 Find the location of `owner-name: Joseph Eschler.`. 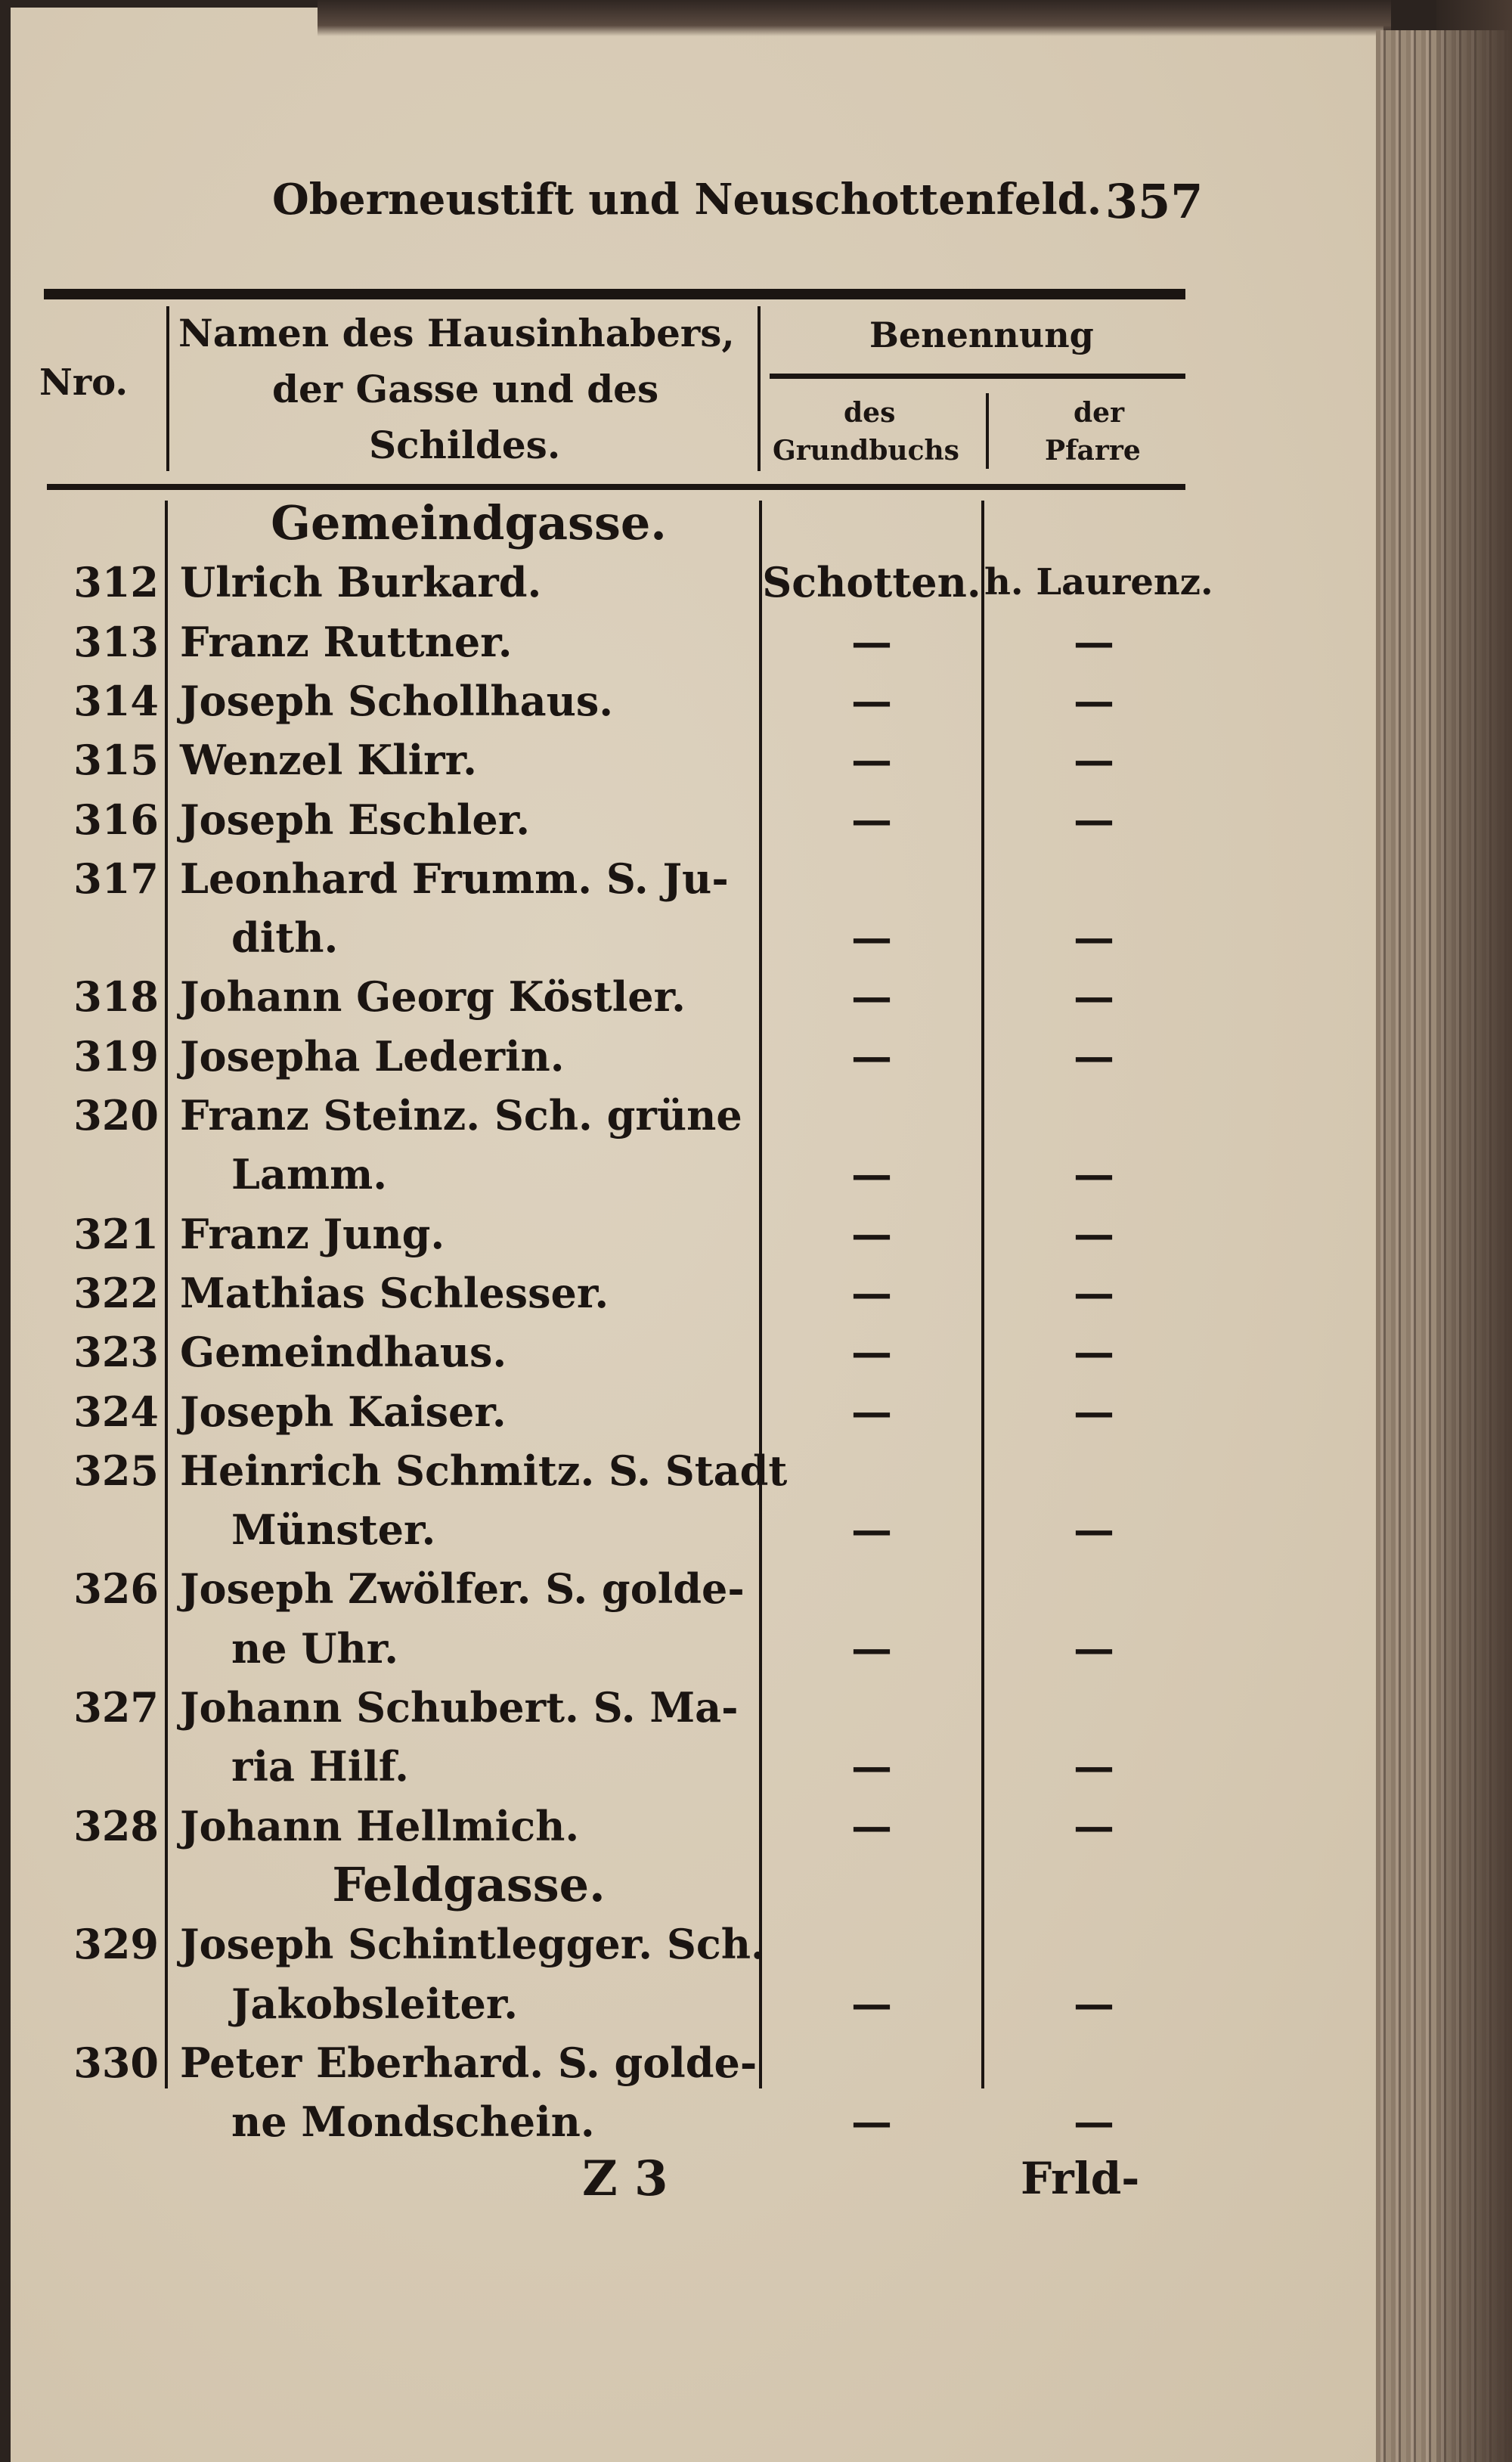

owner-name: Joseph Eschler. is located at coordinates (355, 819).